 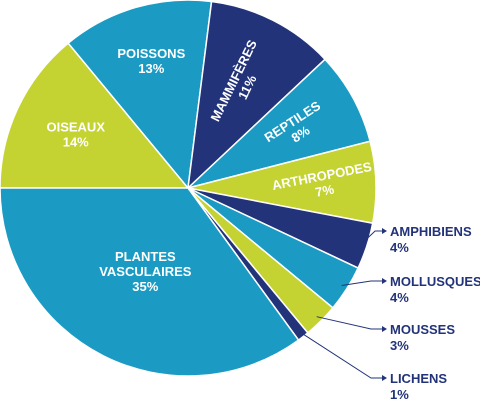 I want to click on label-name-plantes-vasculaires: PLANTES, so click(x=145, y=256).